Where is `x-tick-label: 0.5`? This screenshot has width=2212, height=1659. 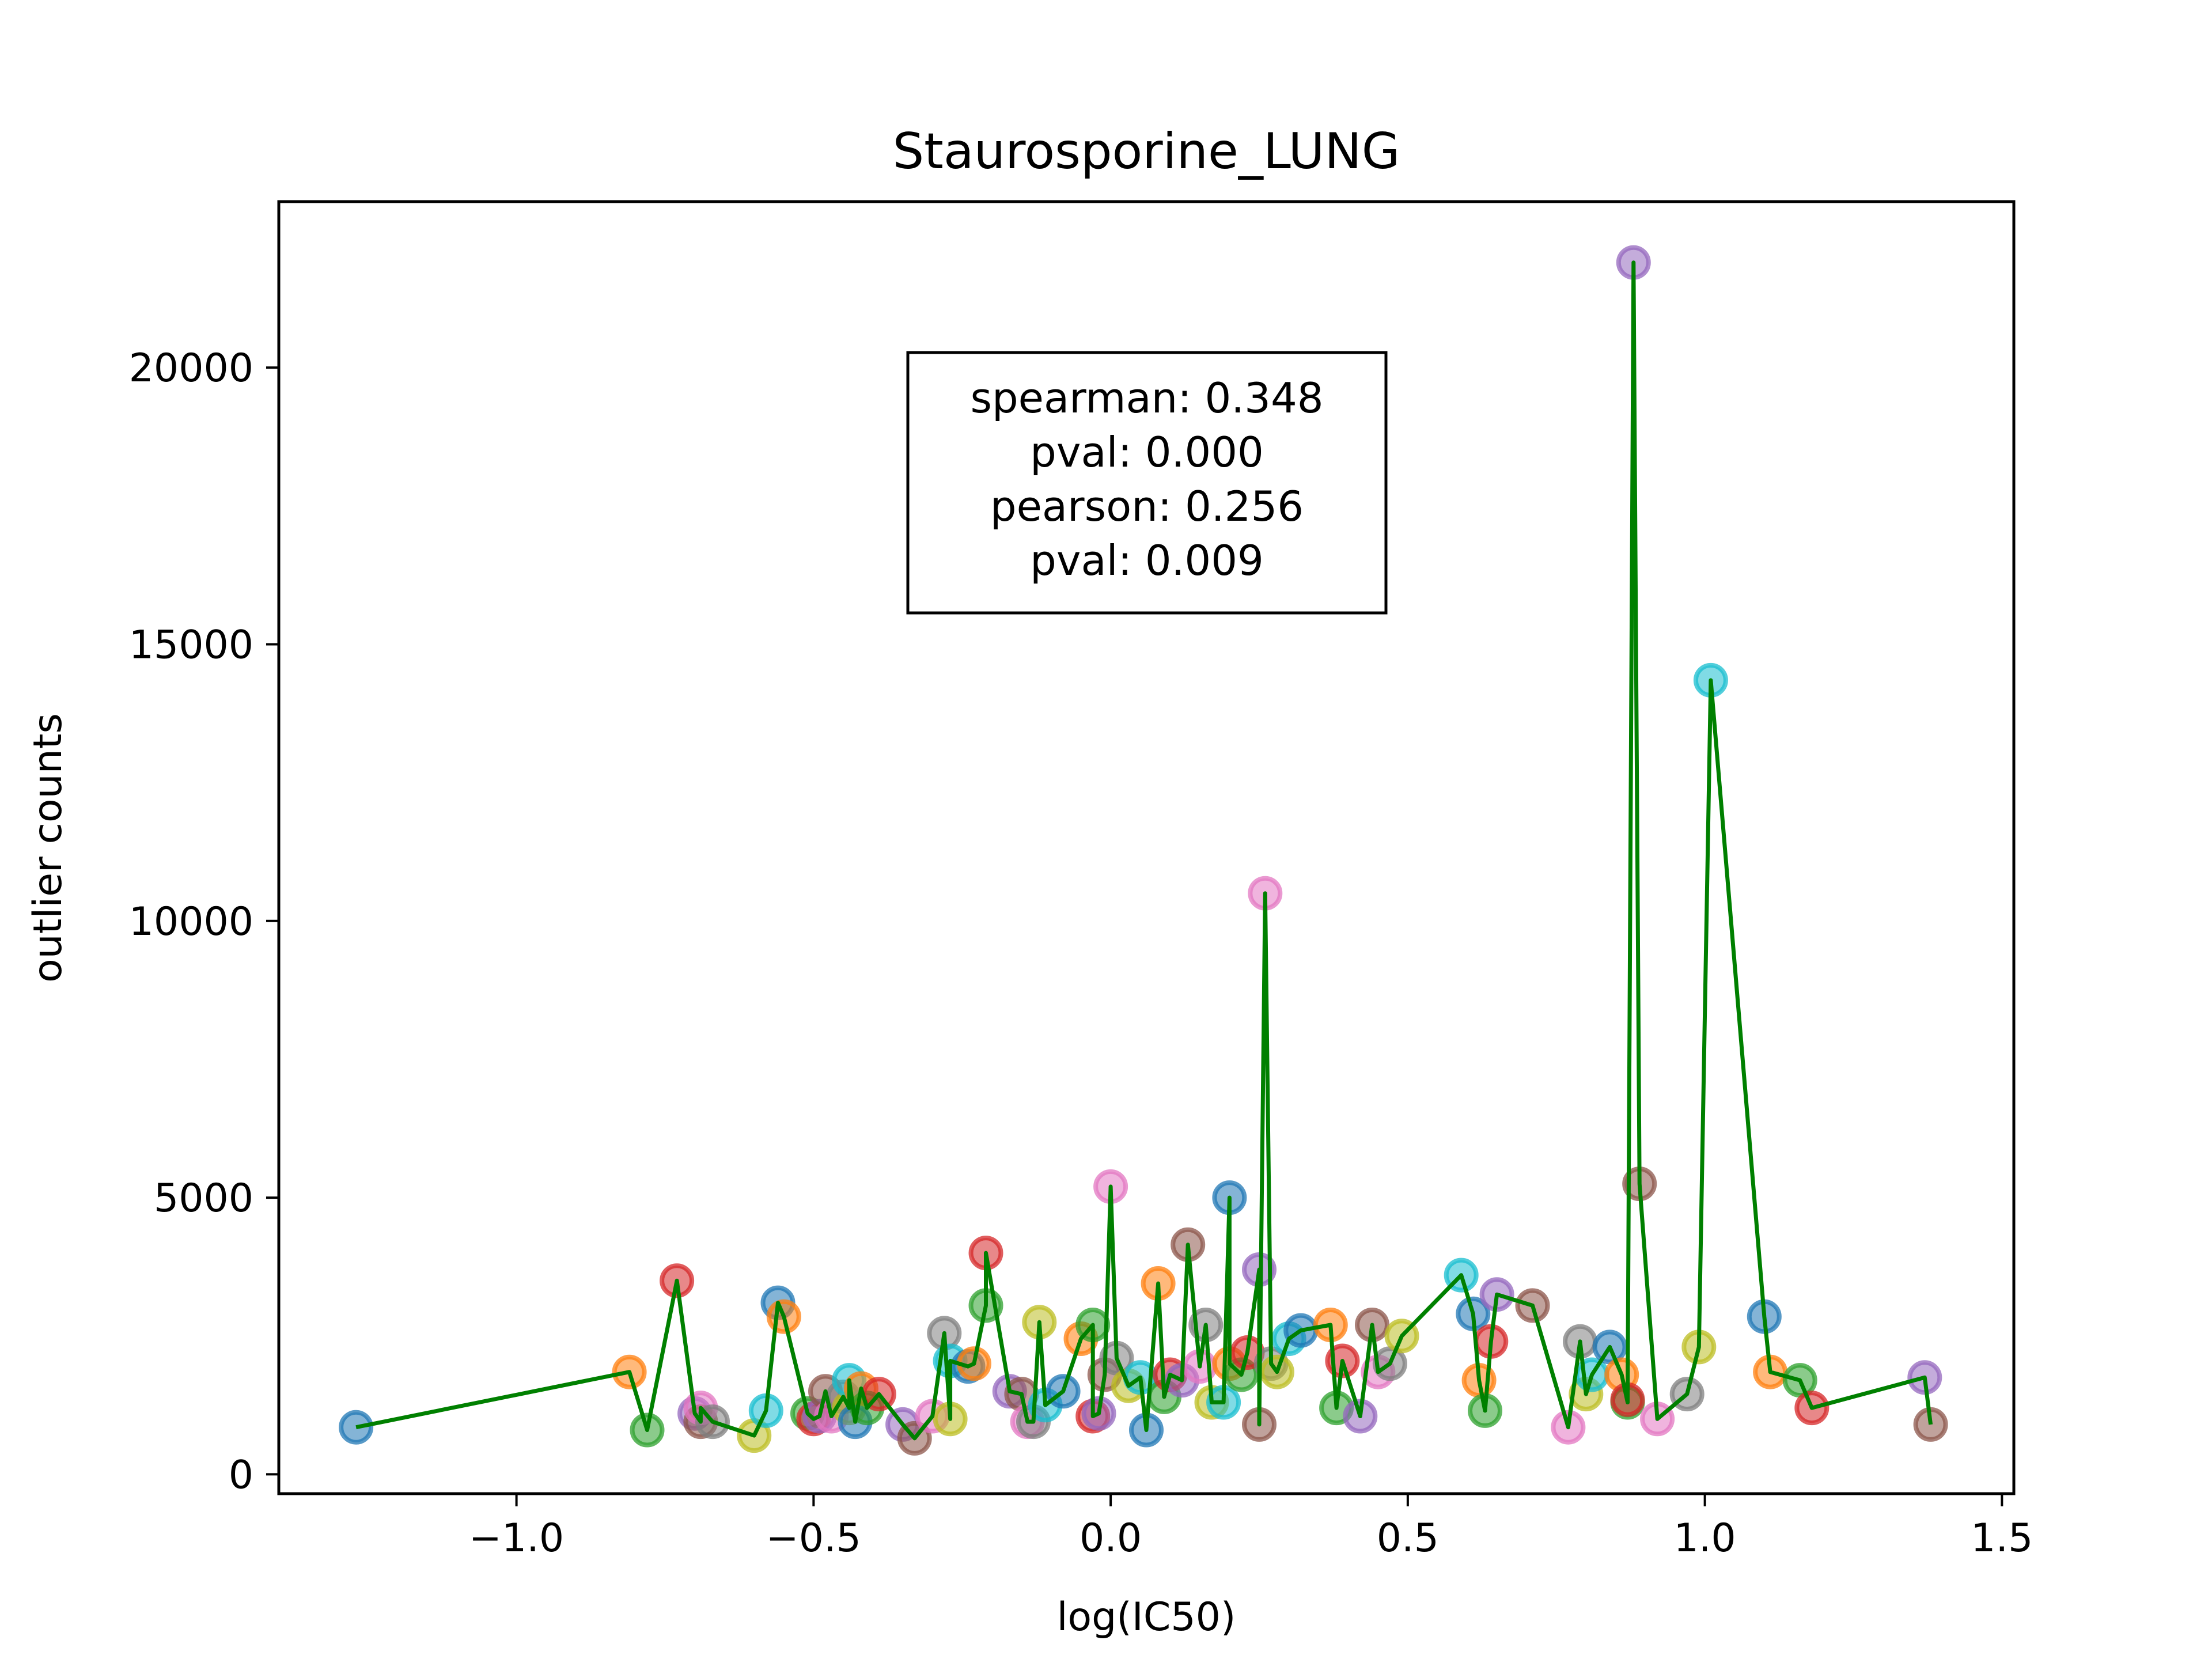 x-tick-label: 0.5 is located at coordinates (1408, 1538).